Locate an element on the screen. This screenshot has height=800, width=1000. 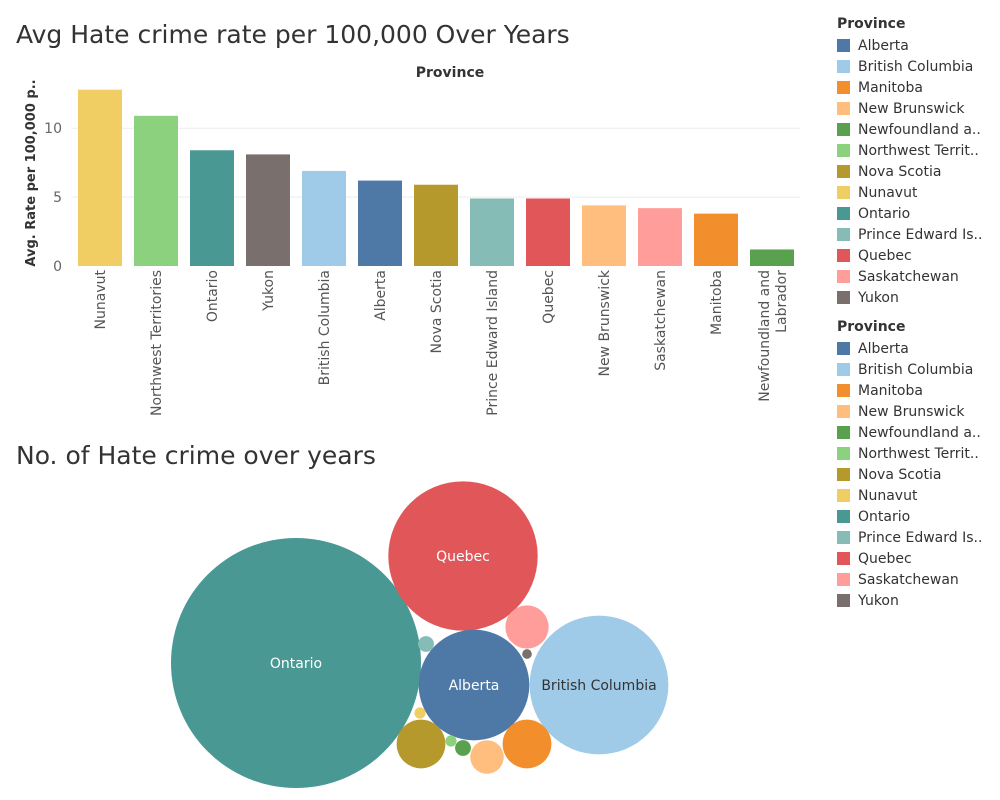
bubble-quebec is located at coordinates (463, 556).